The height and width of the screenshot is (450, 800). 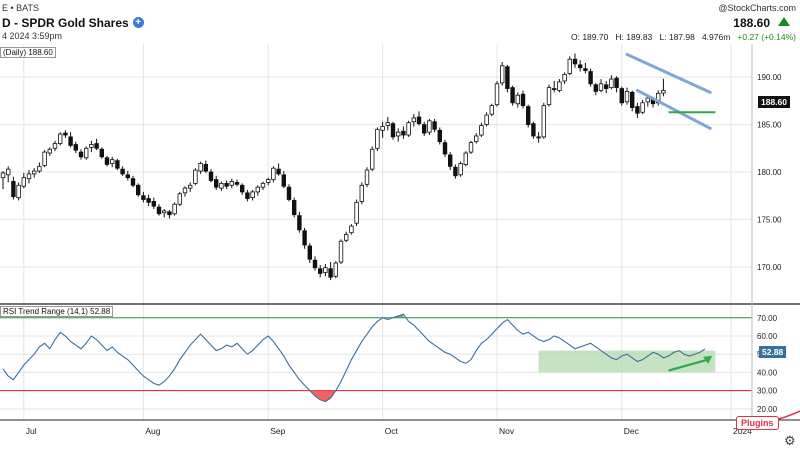 What do you see at coordinates (668, 73) in the screenshot?
I see `channel-upper-line` at bounding box center [668, 73].